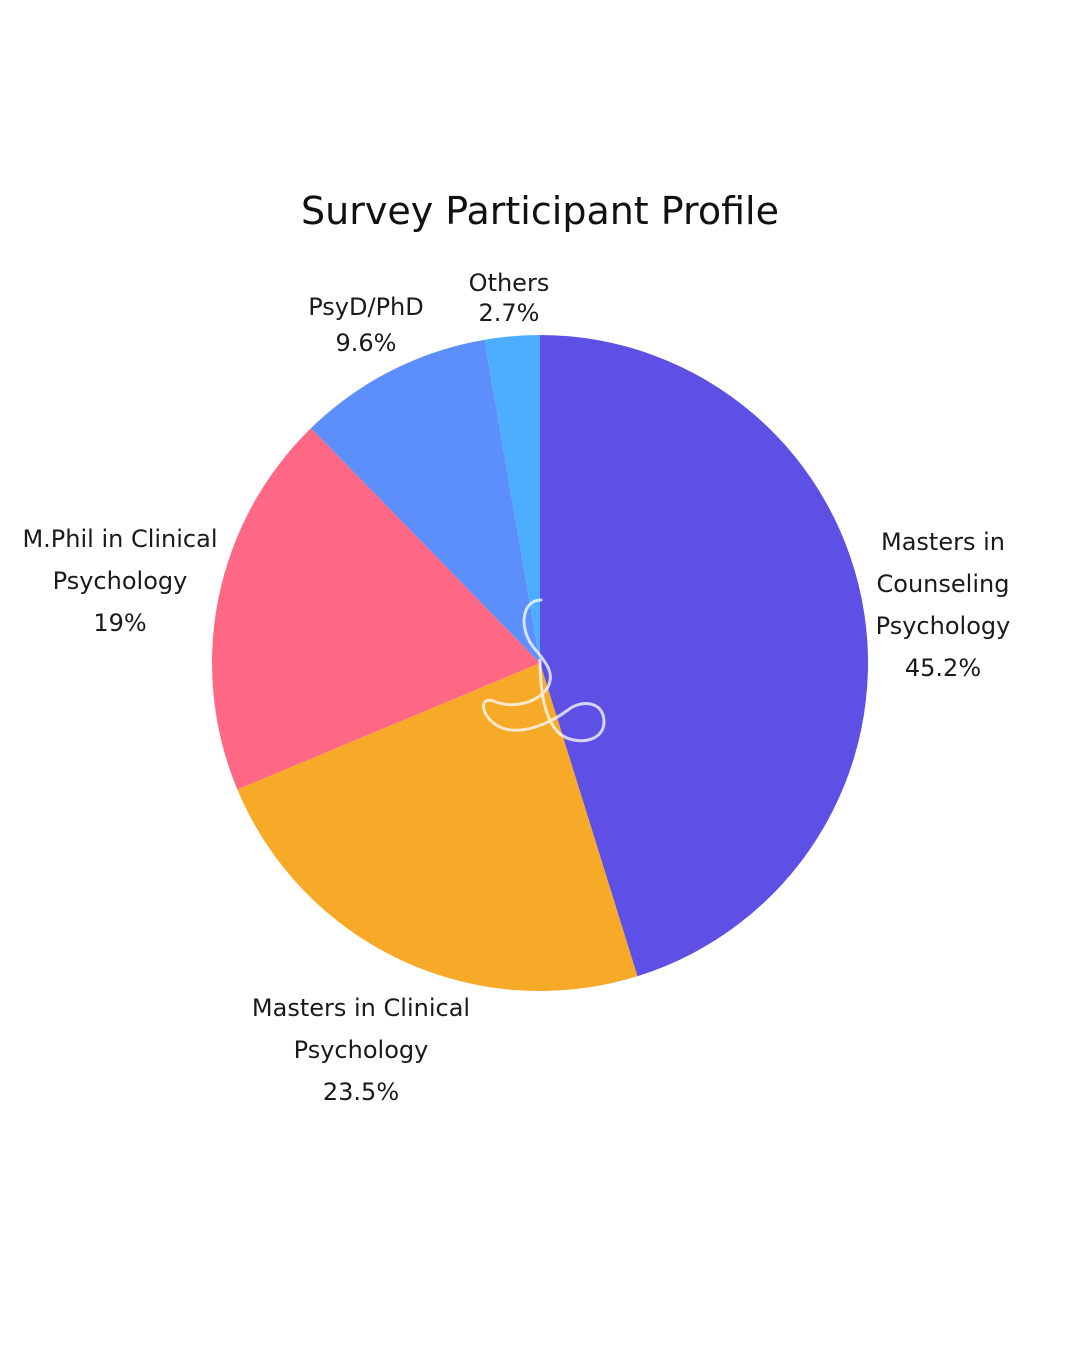 Image resolution: width=1080 pixels, height=1350 pixels. I want to click on chart-title: Survey Participant Profile, so click(540, 211).